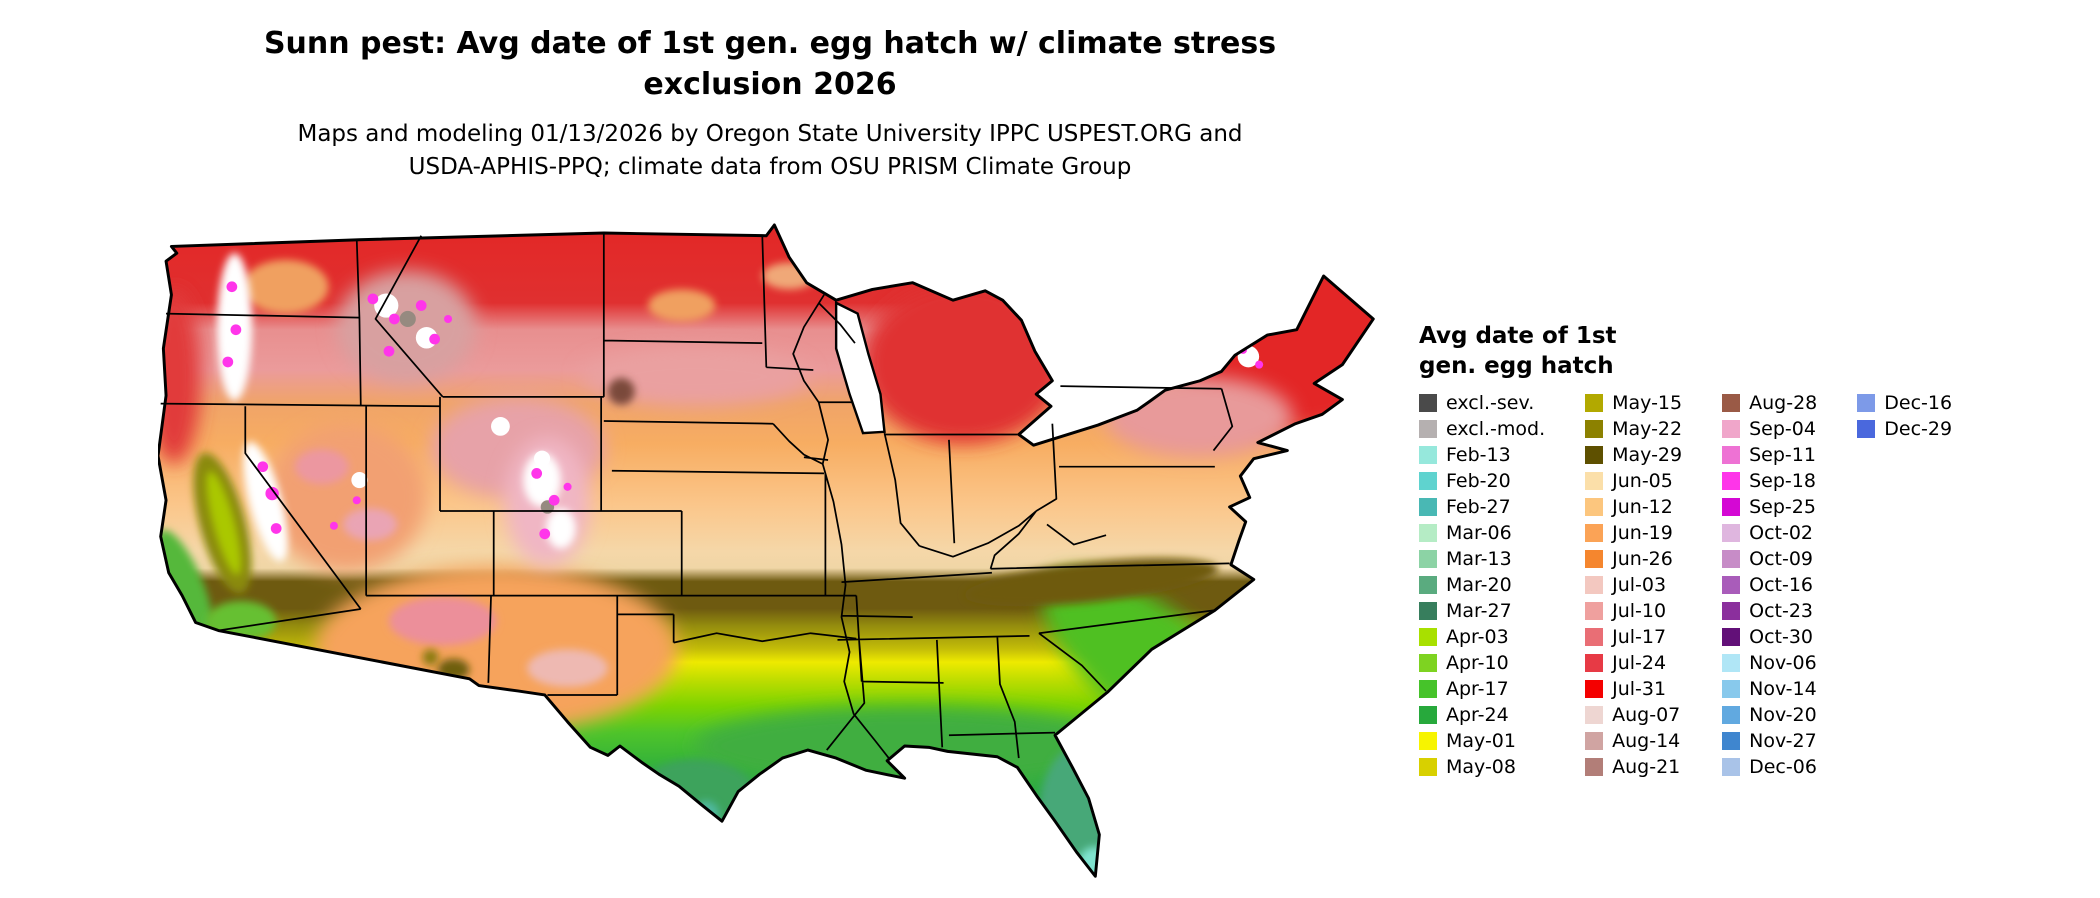 This screenshot has height=898, width=2100. I want to click on legend-entry: Nov-06, so click(1769, 663).